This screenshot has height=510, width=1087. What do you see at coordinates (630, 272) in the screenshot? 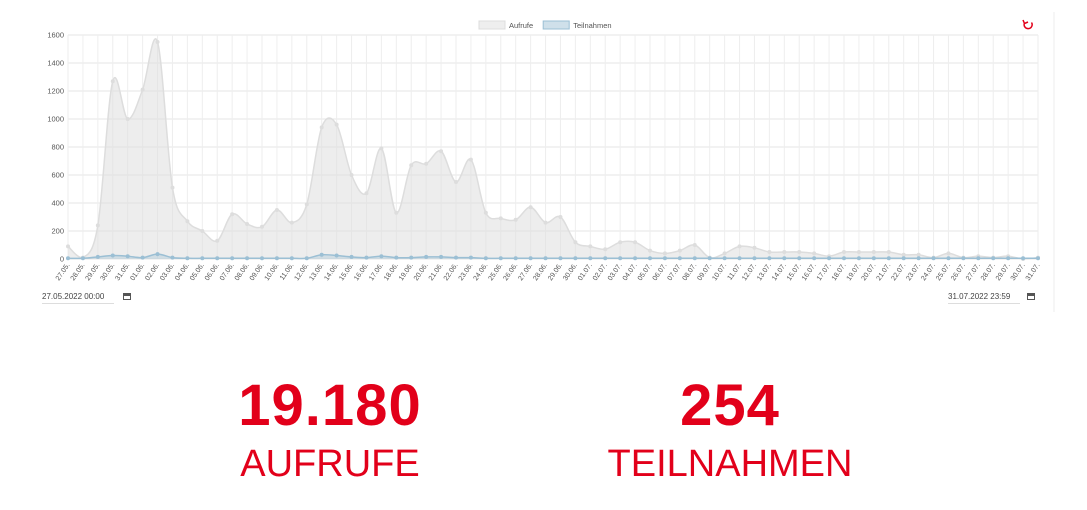
I see `x-tick-label: 04.07.` at bounding box center [630, 272].